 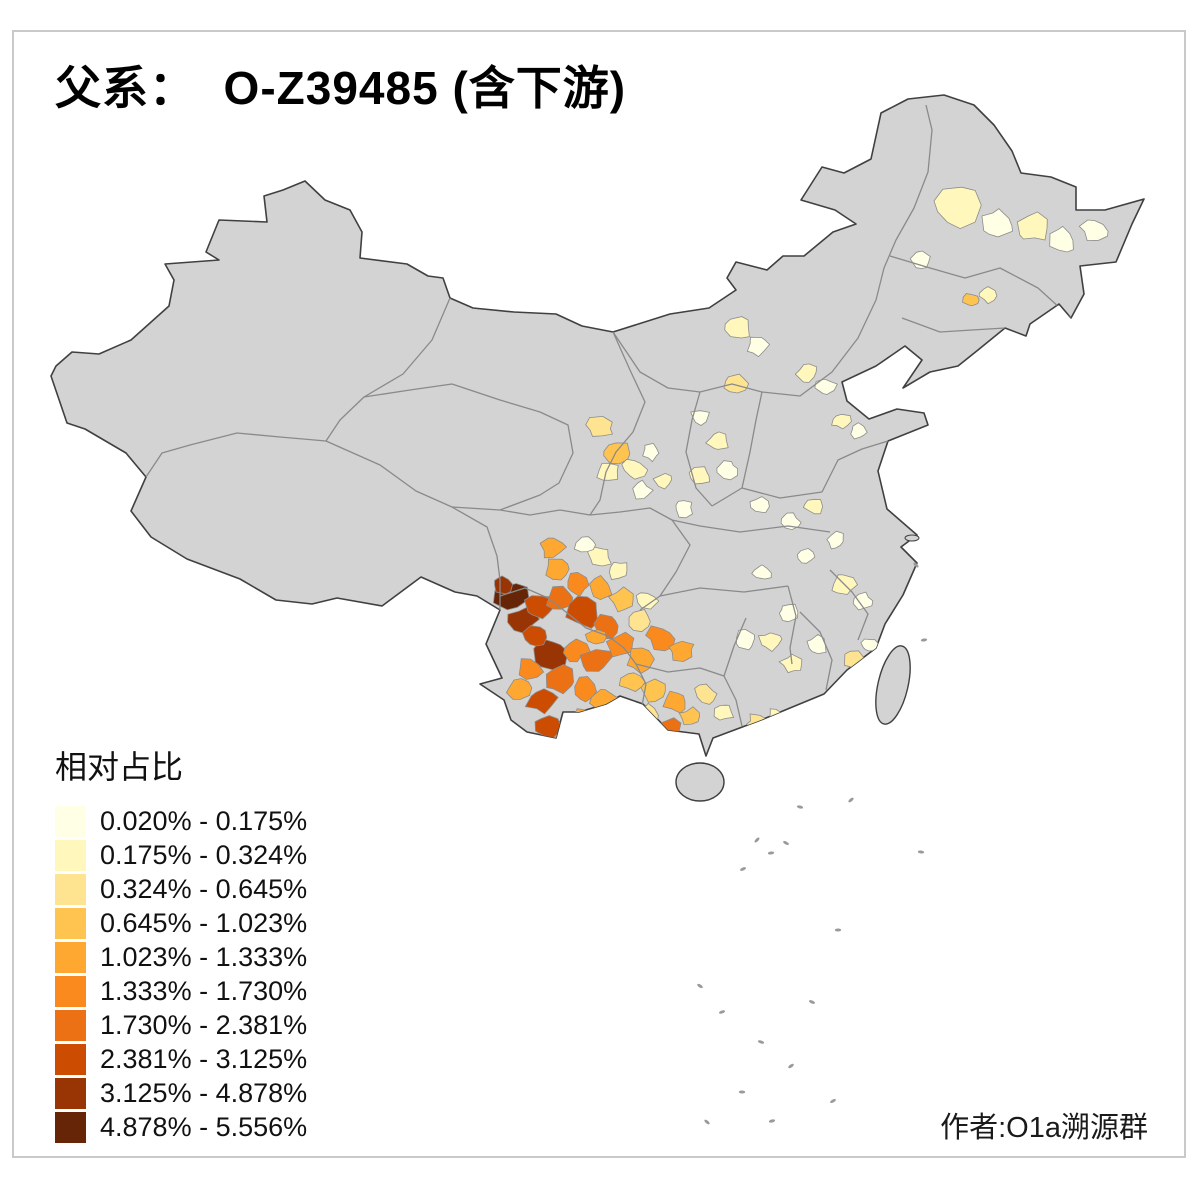 I want to click on legend-row: 0.645% - 1.023%, so click(x=181, y=923).